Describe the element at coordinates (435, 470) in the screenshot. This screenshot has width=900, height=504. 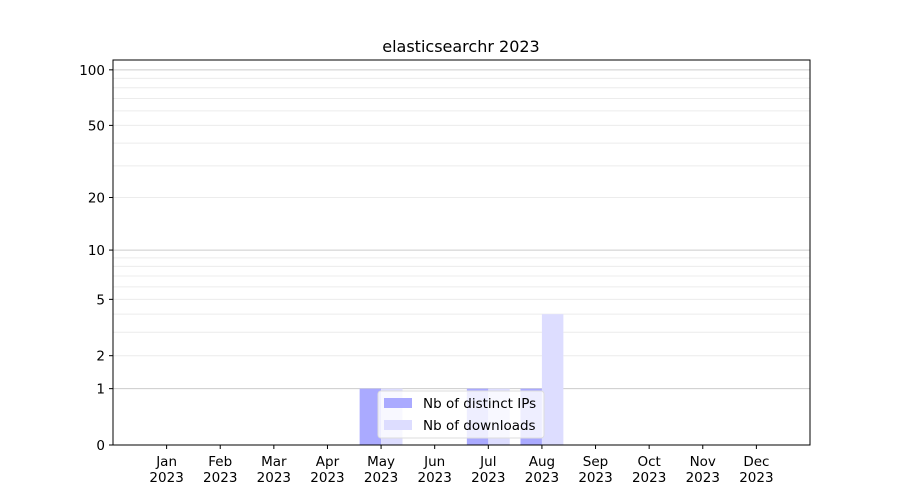
I see `x-tick-label: Jun 2023` at that location.